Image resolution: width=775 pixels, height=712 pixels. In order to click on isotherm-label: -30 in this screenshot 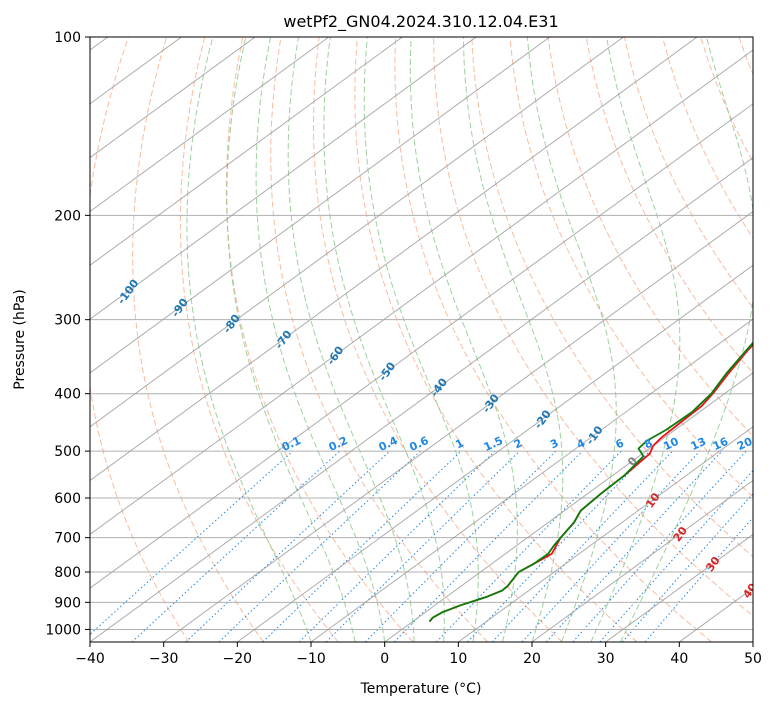, I will do `click(491, 403)`.